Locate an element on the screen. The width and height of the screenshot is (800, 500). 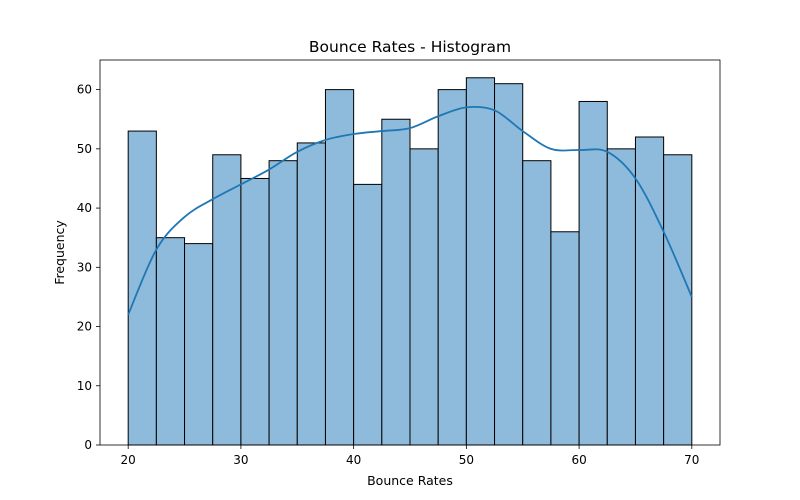
y-axis-ticks: 0 10 20 30 40 50 60 is located at coordinates (88, 267).